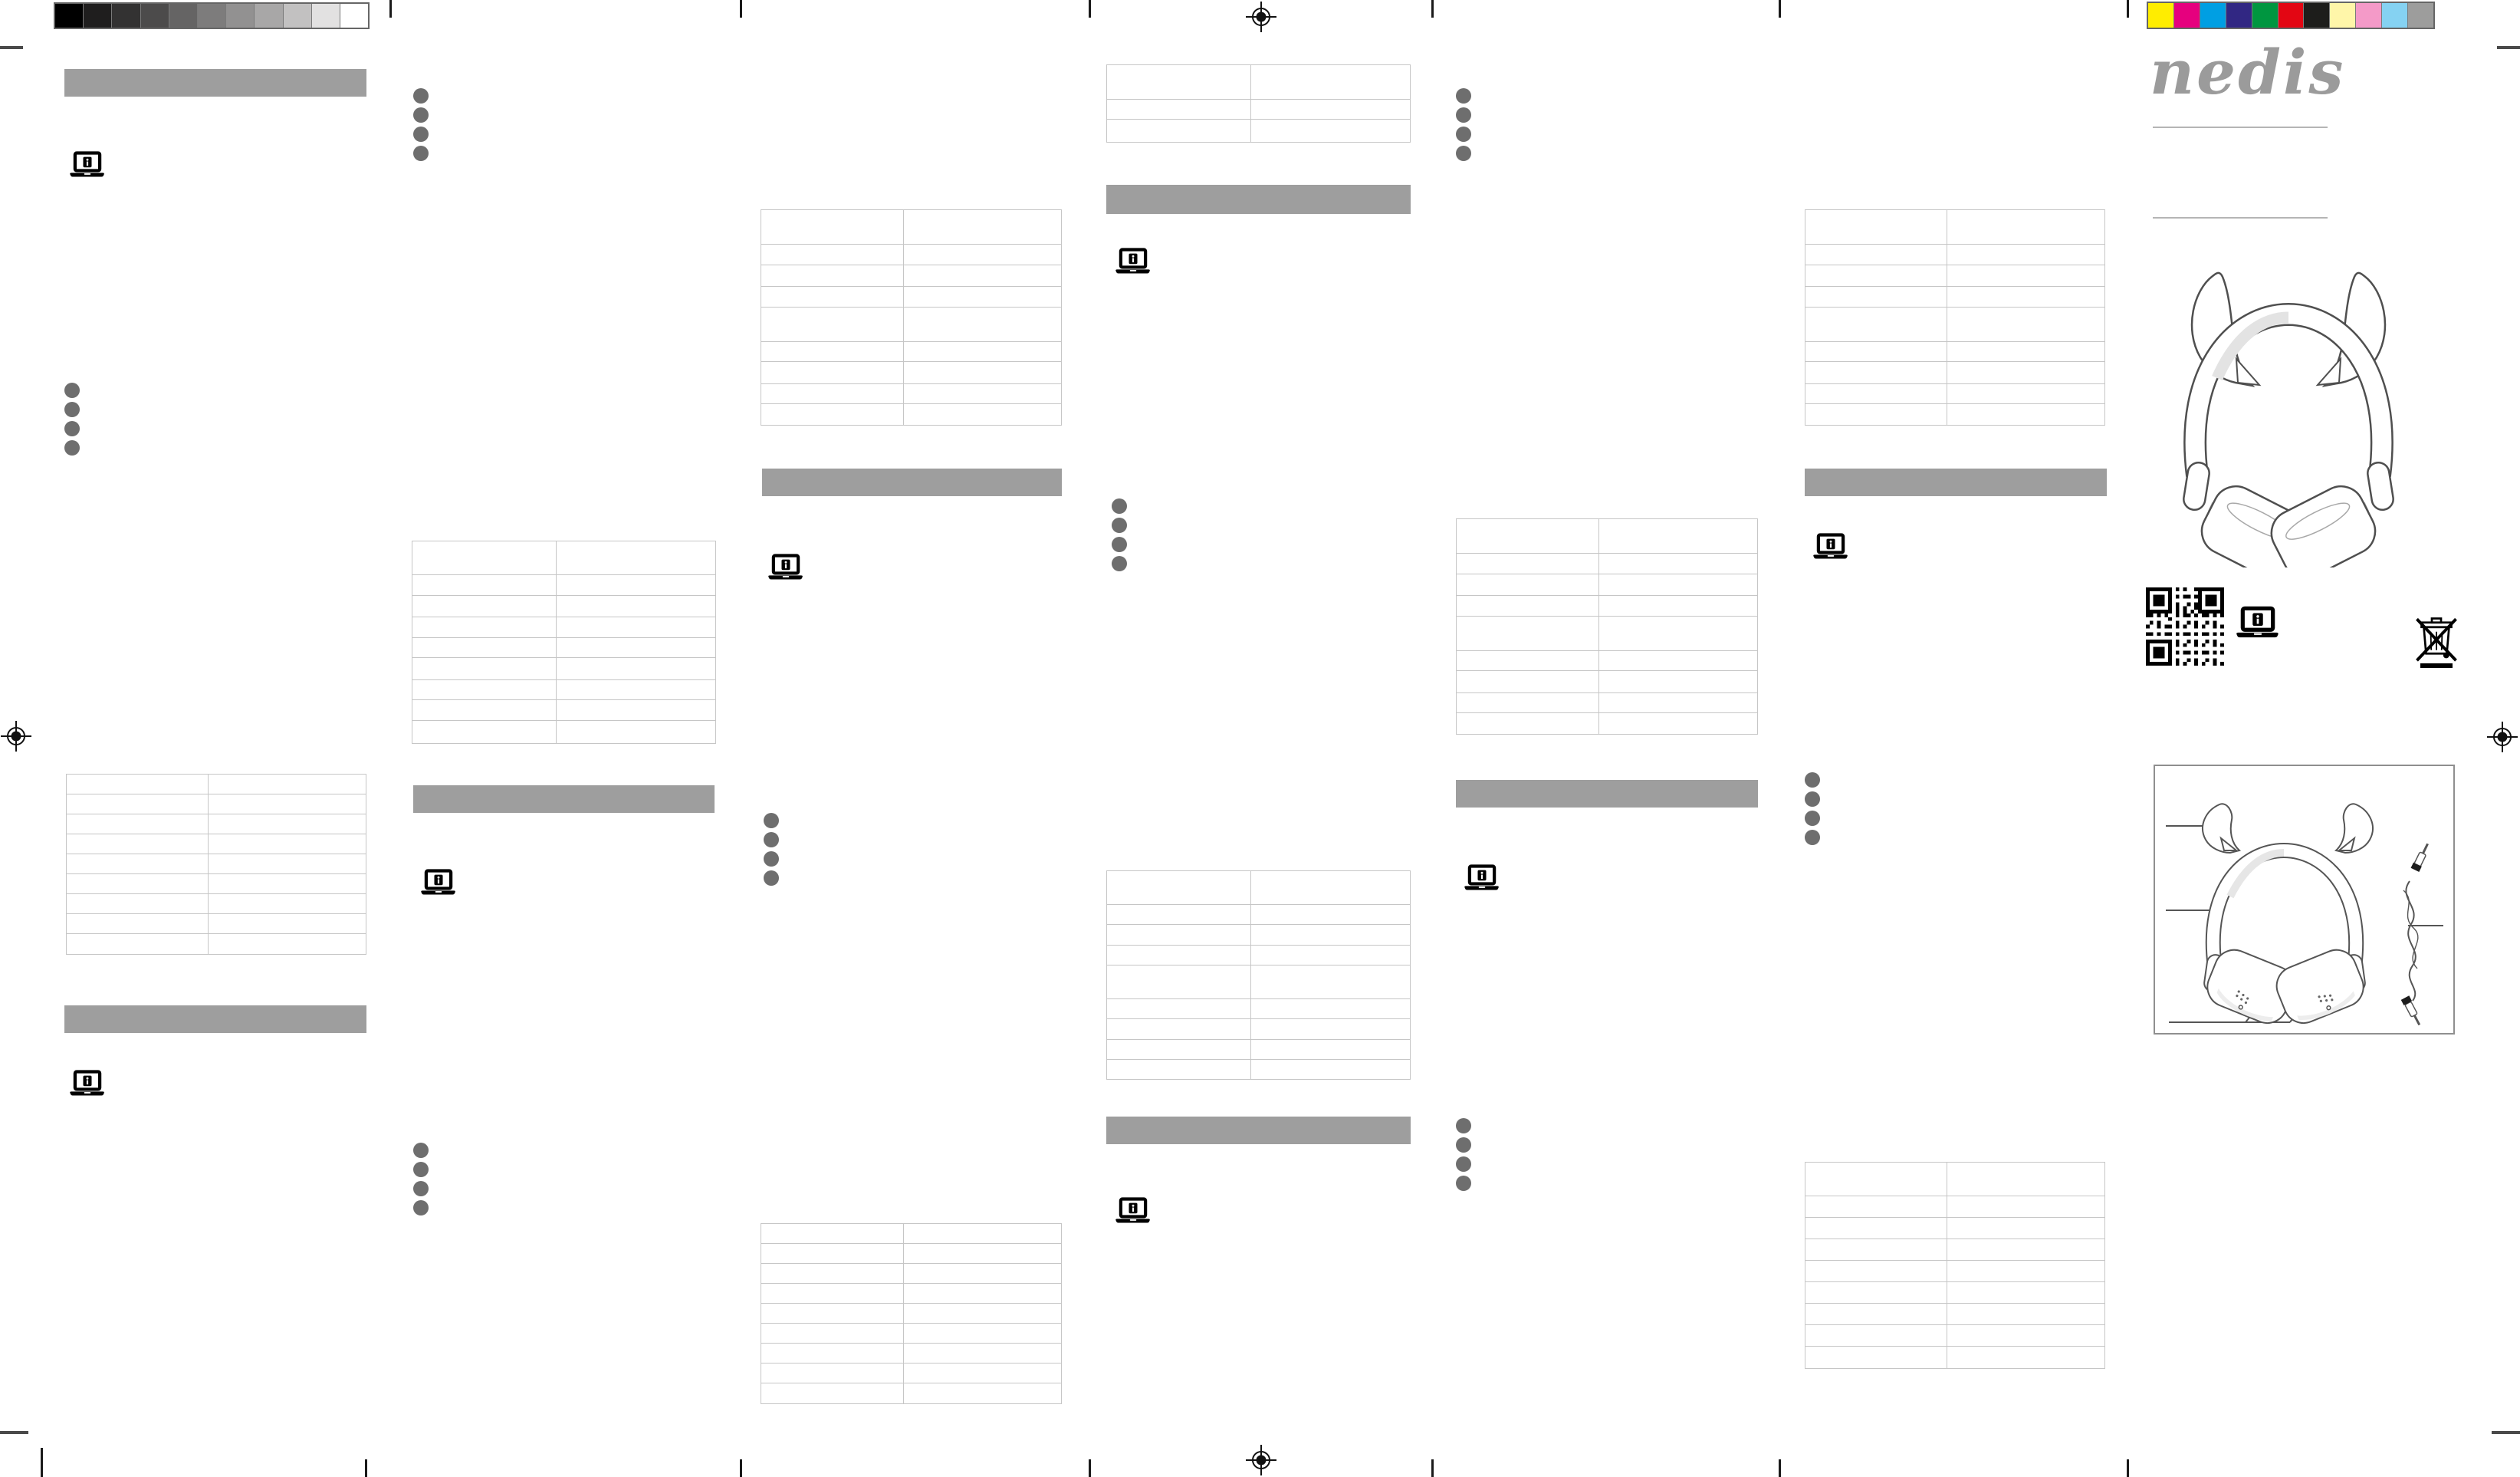  Describe the element at coordinates (1258, 975) in the screenshot. I see `spec-table` at that location.